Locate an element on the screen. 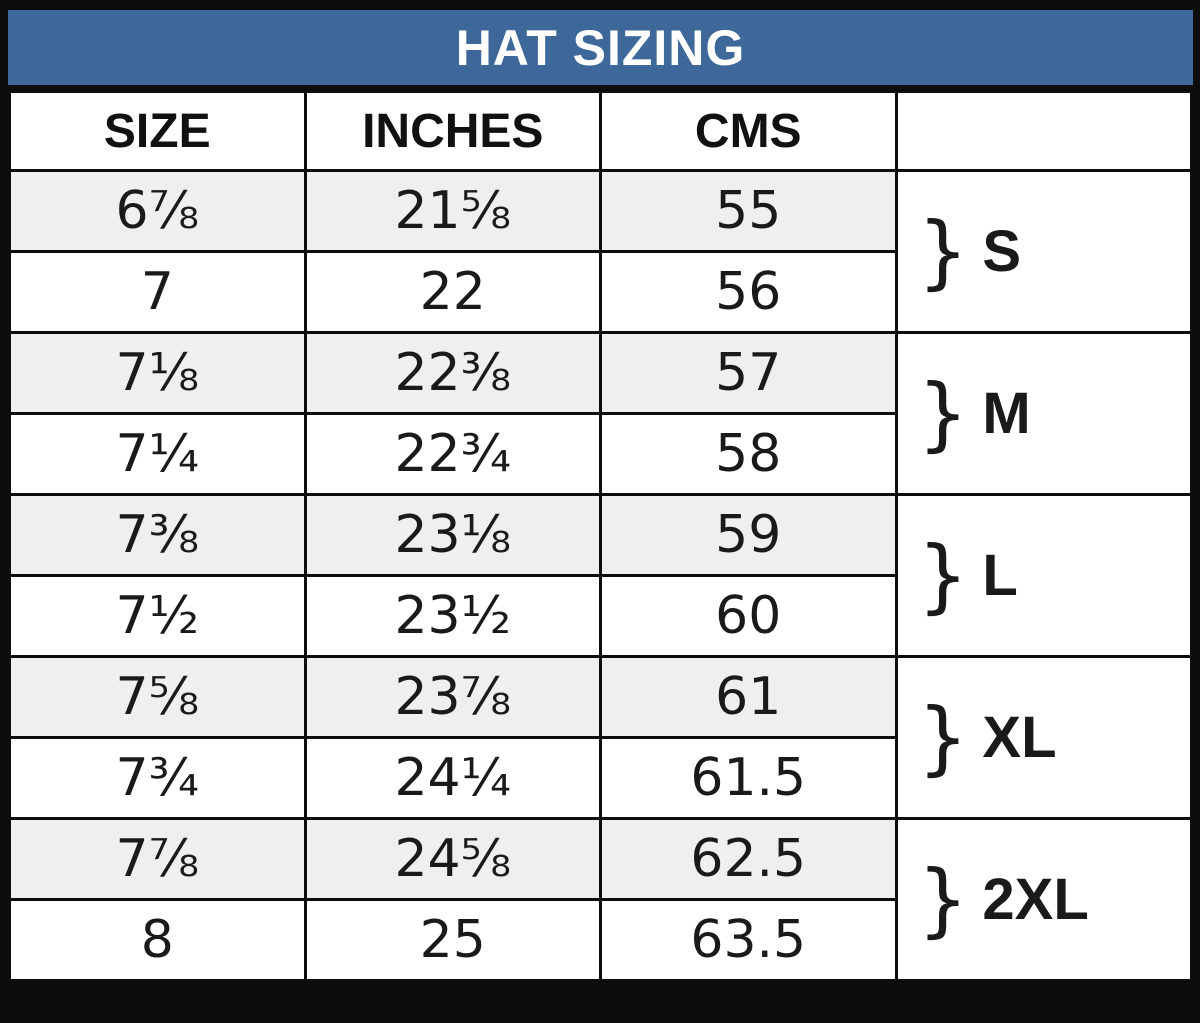 This screenshot has height=1023, width=1200. cms-cell: 62.5 is located at coordinates (748, 859).